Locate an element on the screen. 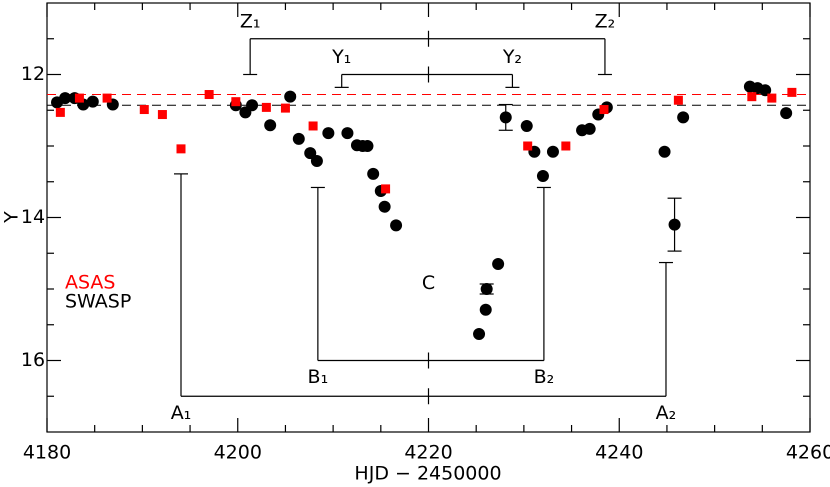 The height and width of the screenshot is (487, 830). legend-label: ASAS is located at coordinates (90, 283).